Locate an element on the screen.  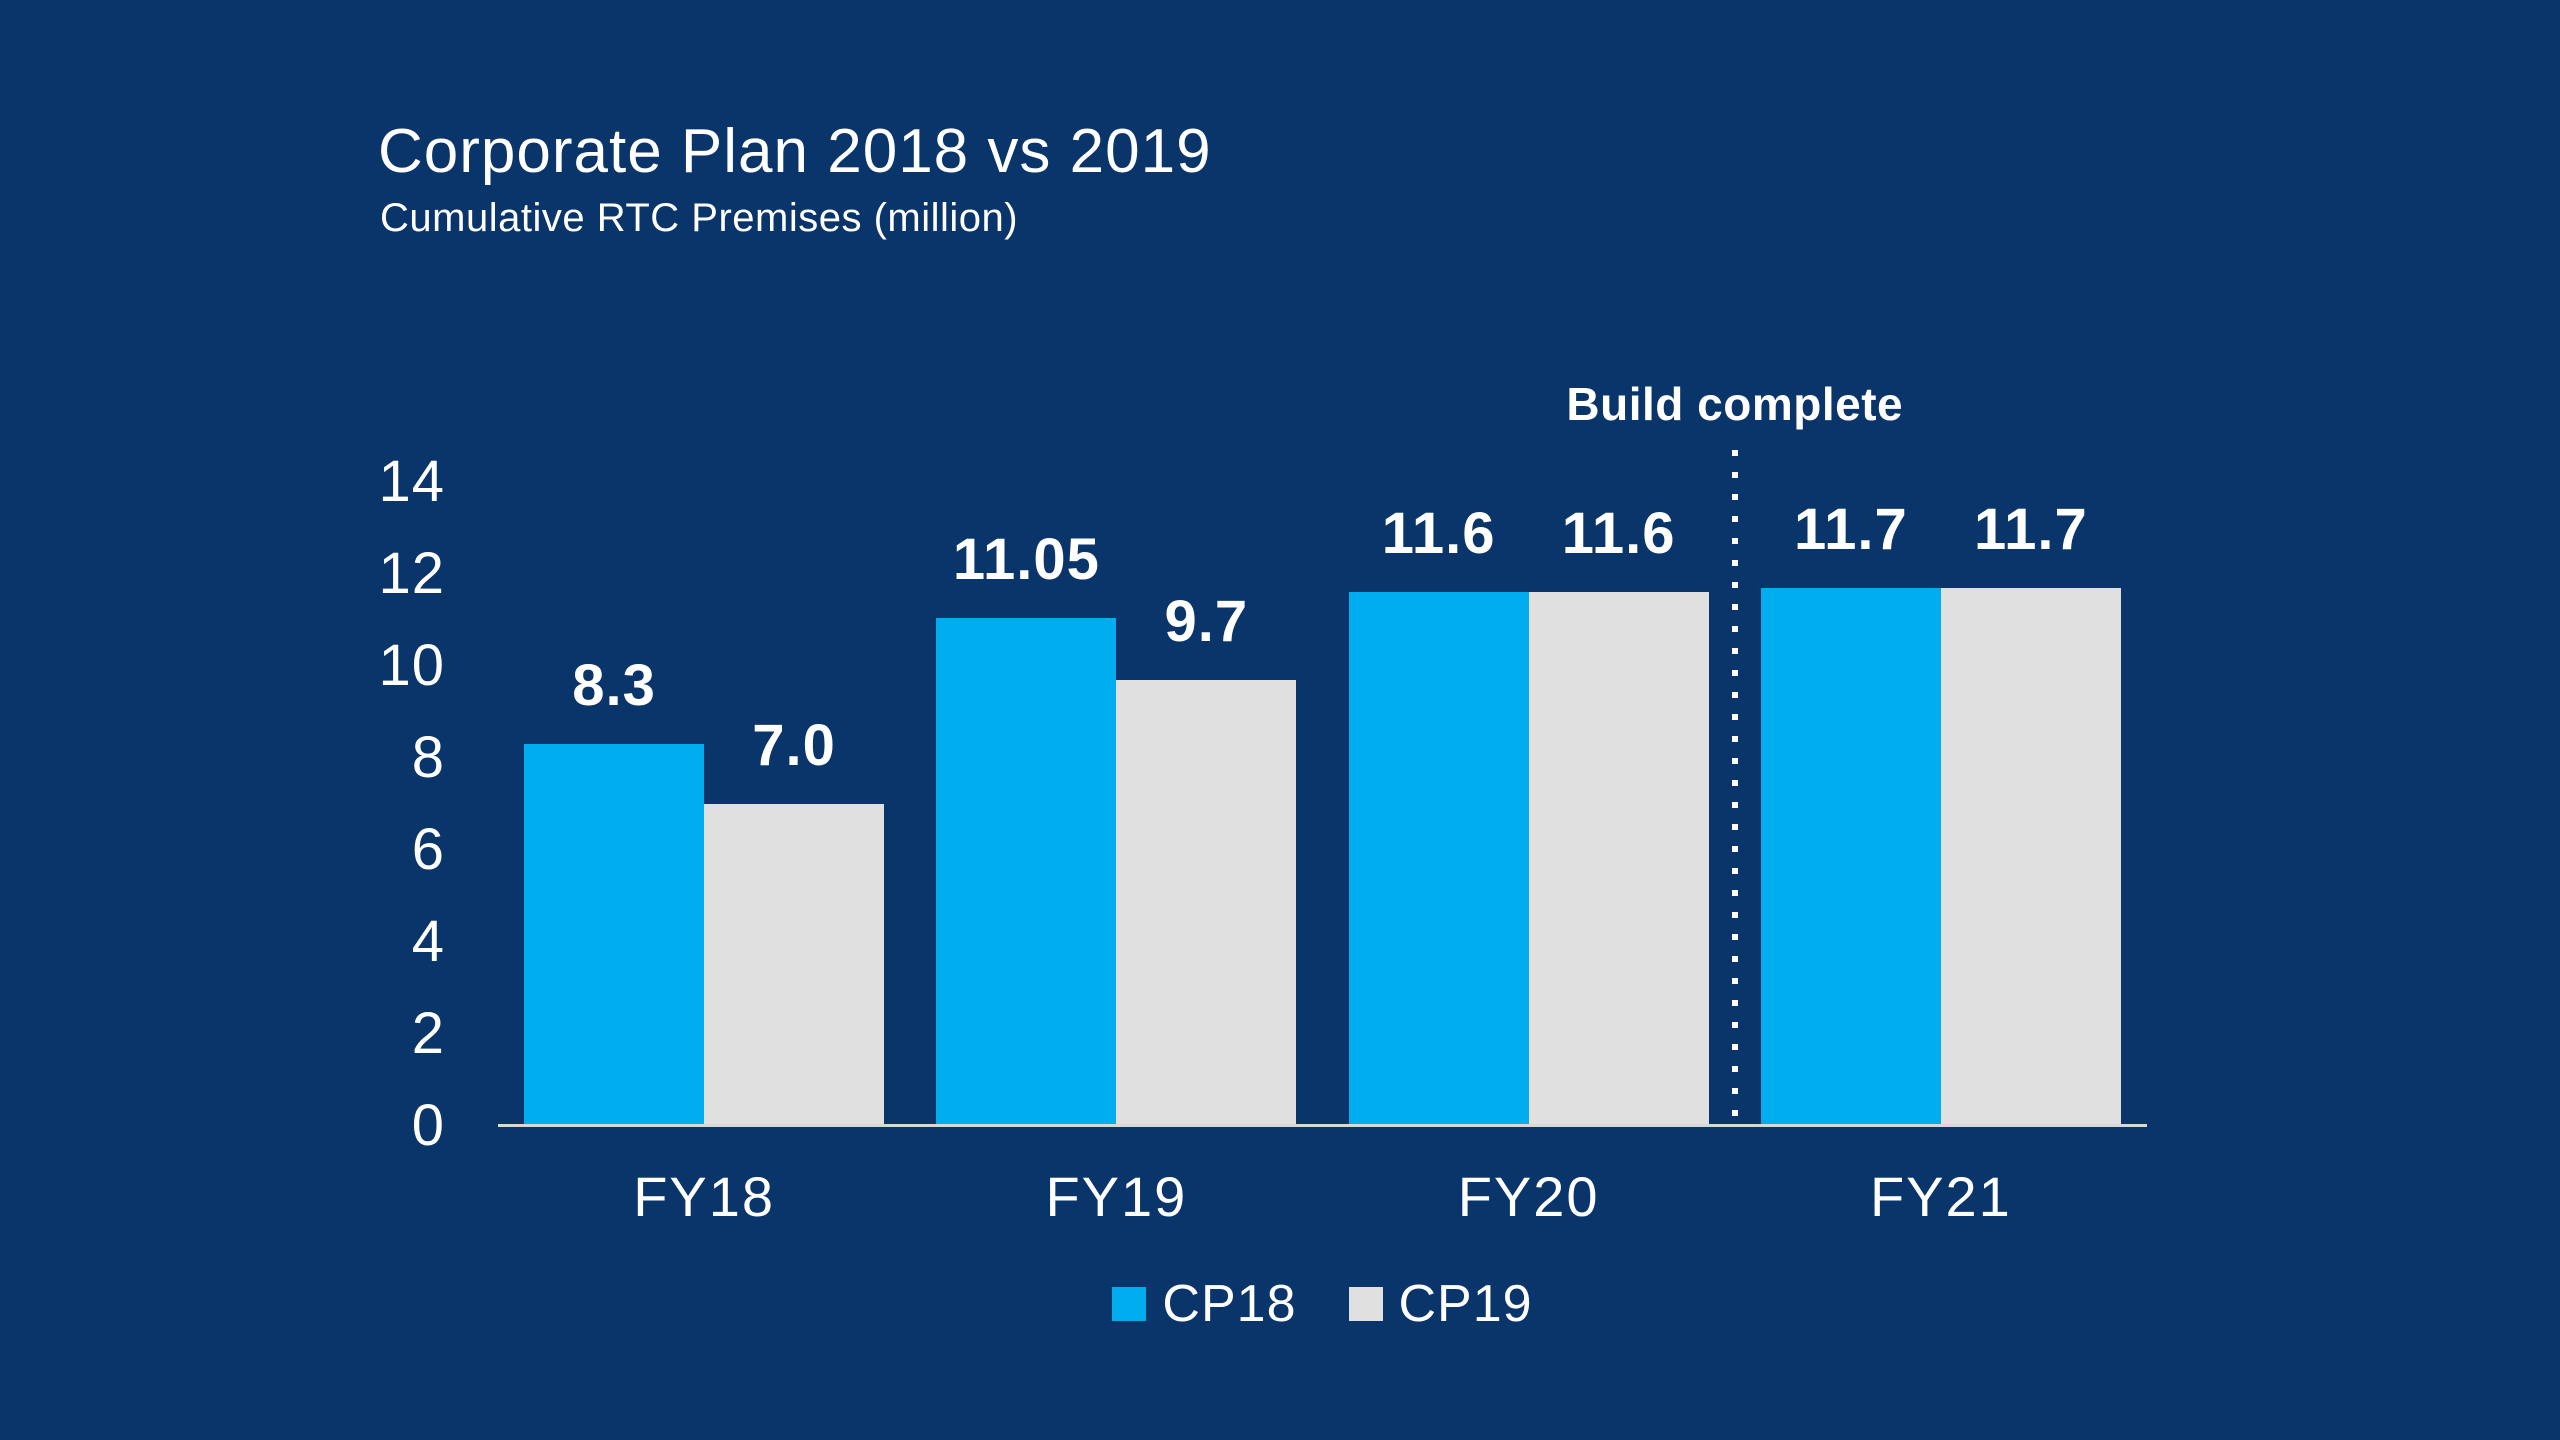
bar-cp19-fy19 is located at coordinates (1206, 902).